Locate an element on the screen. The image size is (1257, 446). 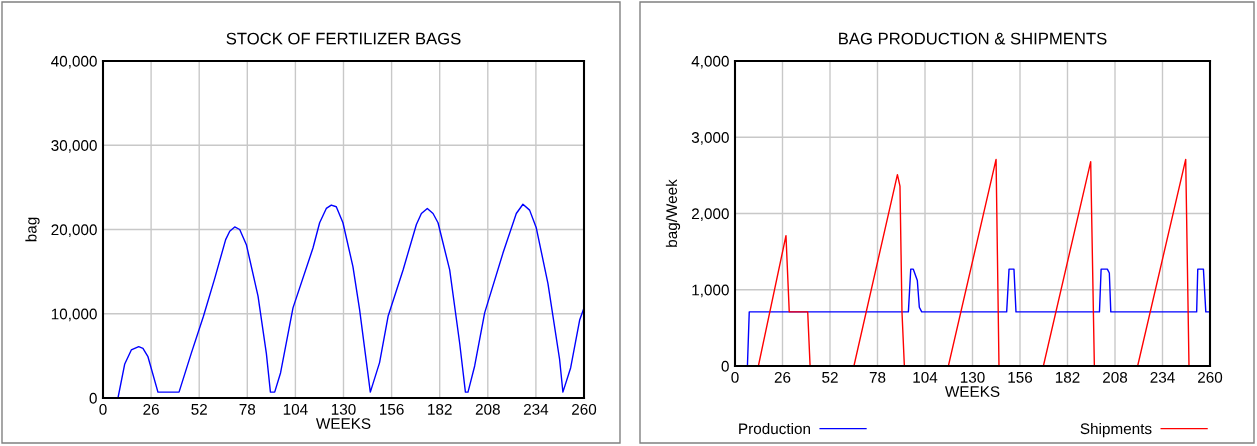
y-tick-label: 4,000 is located at coordinates (710, 62).